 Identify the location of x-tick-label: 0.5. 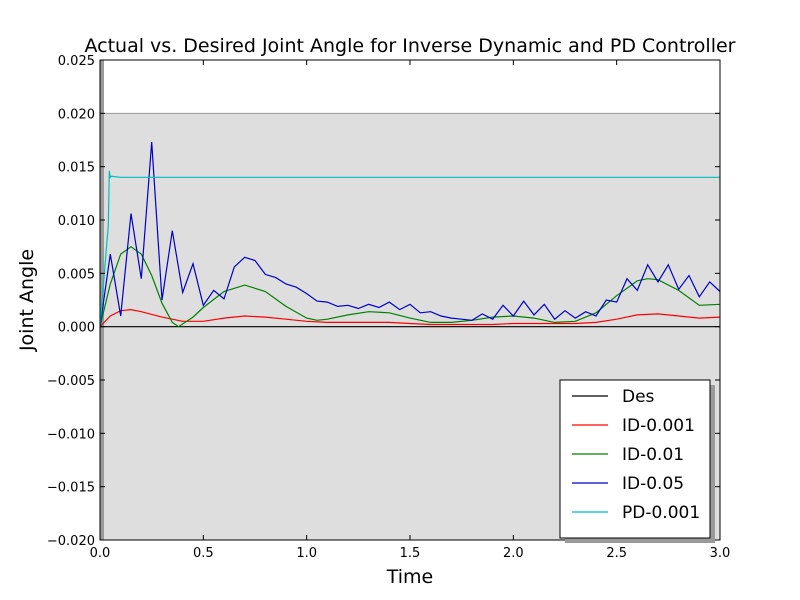
(203, 553).